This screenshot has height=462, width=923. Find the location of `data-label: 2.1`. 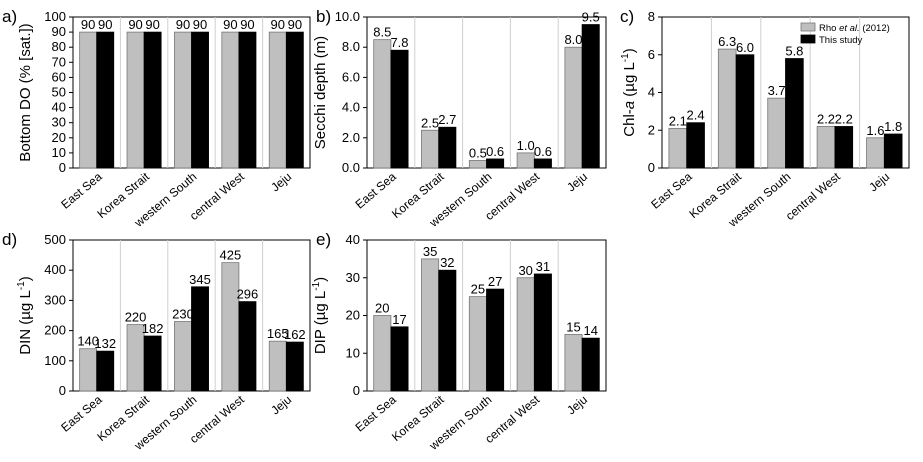

data-label: 2.1 is located at coordinates (678, 120).